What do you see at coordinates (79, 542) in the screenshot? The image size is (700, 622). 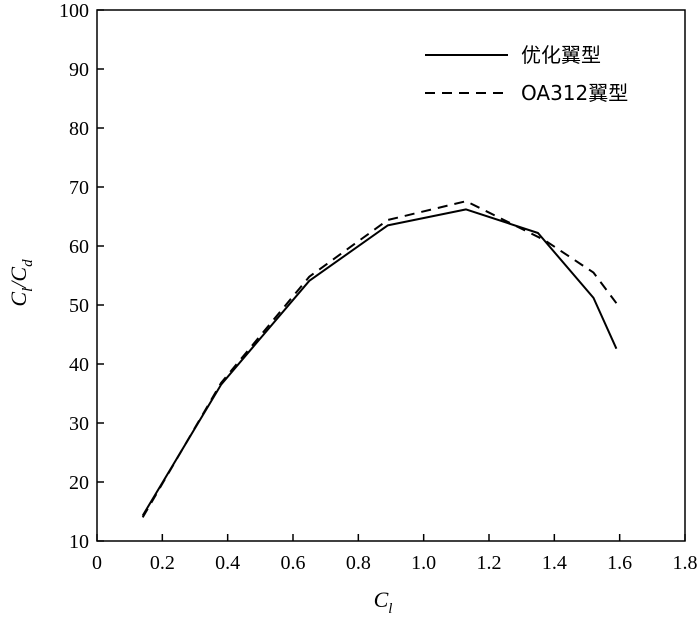 I see `y-tick-label: 10` at bounding box center [79, 542].